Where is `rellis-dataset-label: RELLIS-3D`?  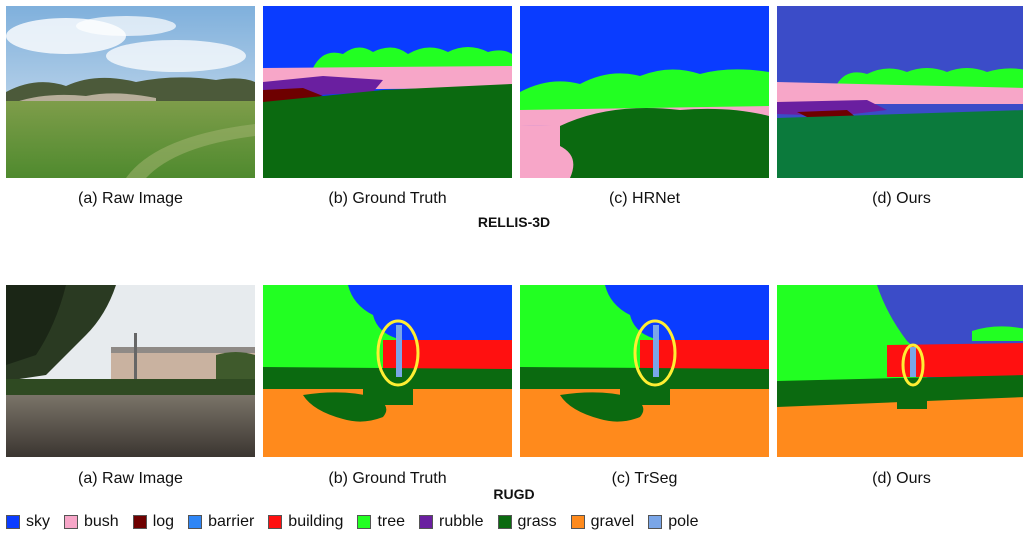
rellis-dataset-label: RELLIS-3D is located at coordinates (514, 222).